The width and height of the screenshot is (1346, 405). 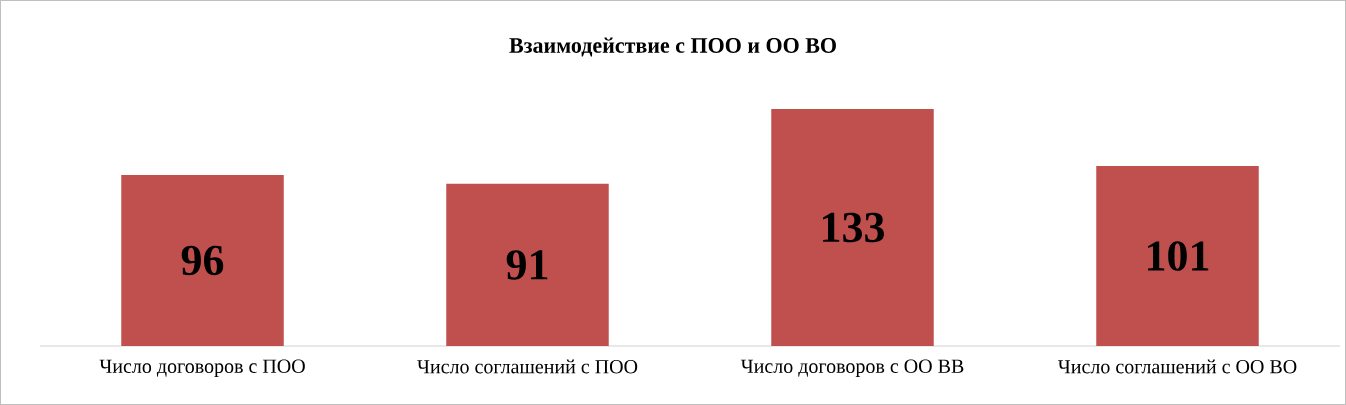 I want to click on x-tick-label: Число договоров с ОО ВВ, so click(x=852, y=368).